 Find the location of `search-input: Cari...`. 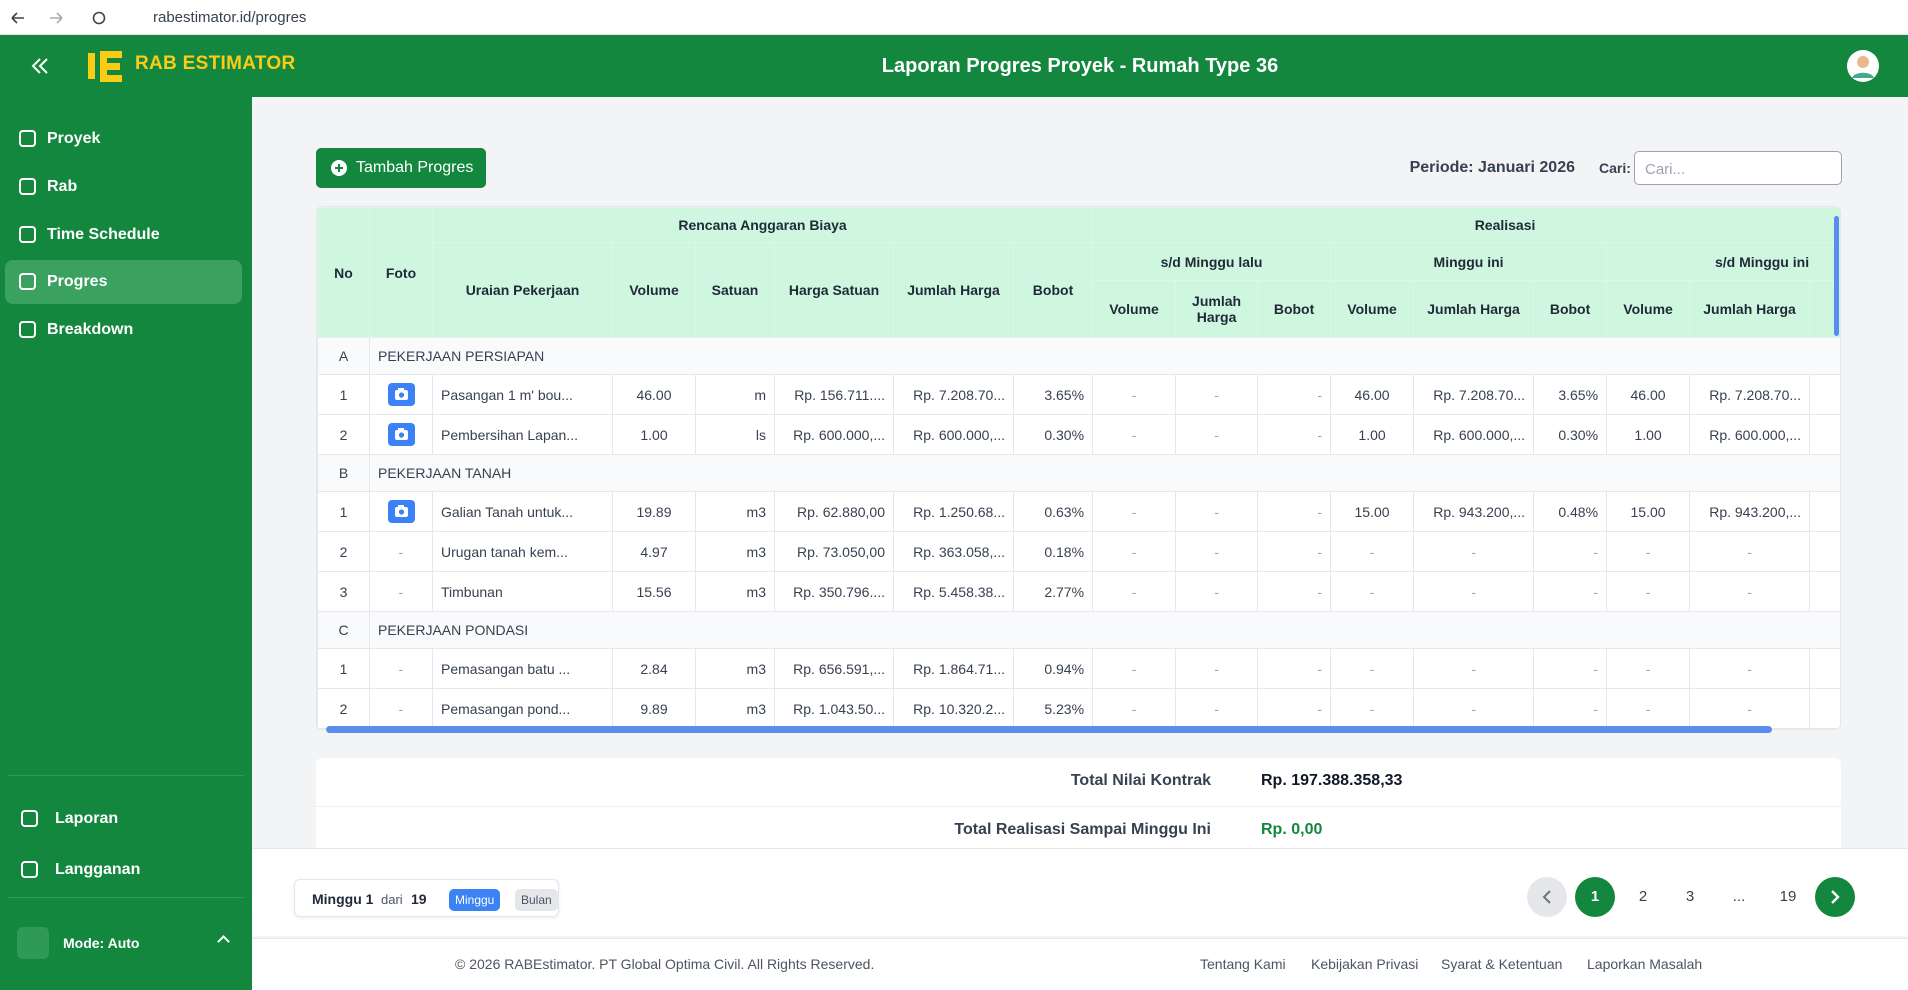

search-input: Cari... is located at coordinates (1738, 168).